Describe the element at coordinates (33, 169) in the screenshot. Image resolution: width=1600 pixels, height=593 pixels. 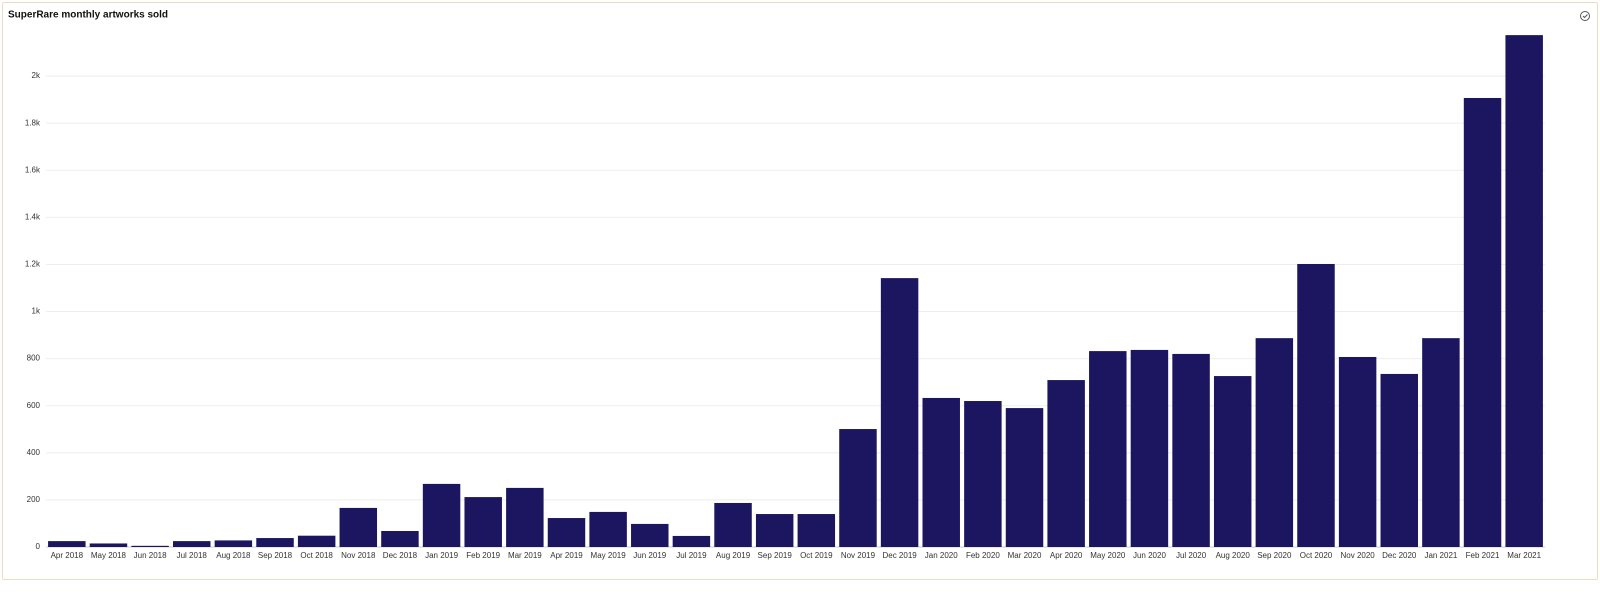
I see `y-tick-label: 1.6k` at that location.